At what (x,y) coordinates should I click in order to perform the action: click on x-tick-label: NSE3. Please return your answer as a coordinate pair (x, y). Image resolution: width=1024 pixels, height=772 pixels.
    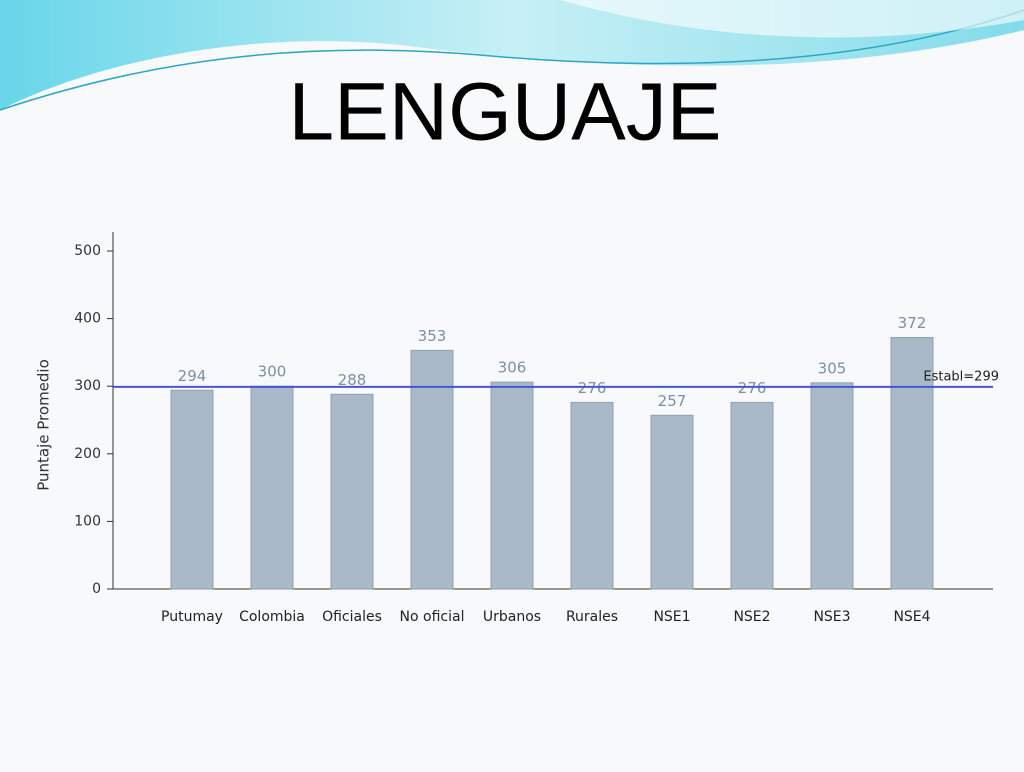
    Looking at the image, I should click on (831, 617).